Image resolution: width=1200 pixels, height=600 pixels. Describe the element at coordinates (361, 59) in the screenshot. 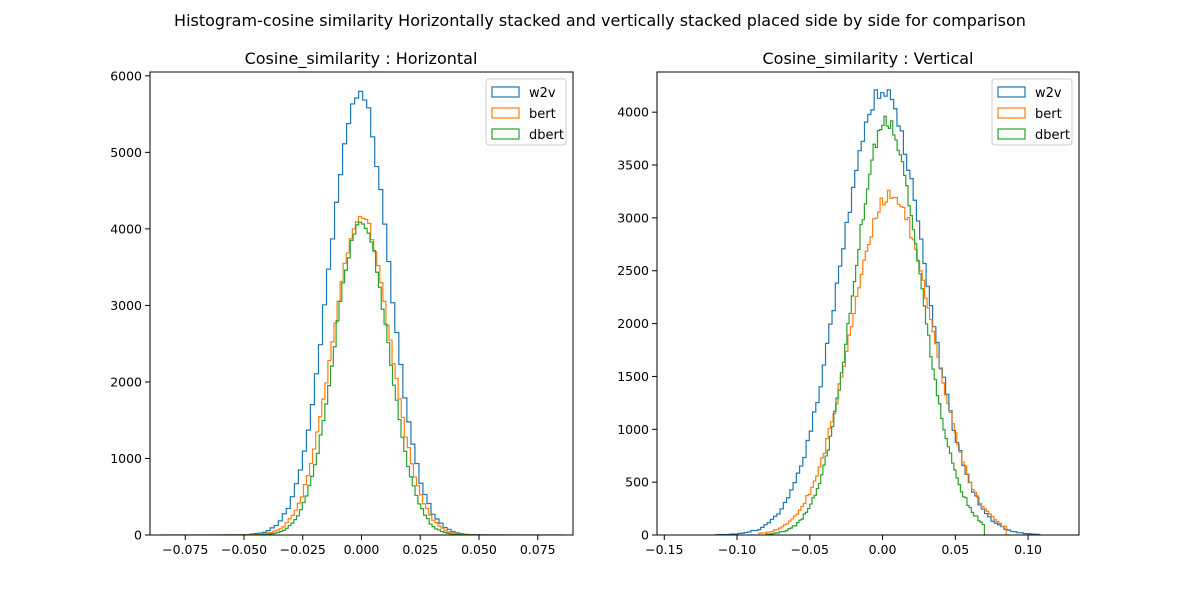

I see `axes-title-horizontal: Cosine_similarity : Horizontal` at that location.